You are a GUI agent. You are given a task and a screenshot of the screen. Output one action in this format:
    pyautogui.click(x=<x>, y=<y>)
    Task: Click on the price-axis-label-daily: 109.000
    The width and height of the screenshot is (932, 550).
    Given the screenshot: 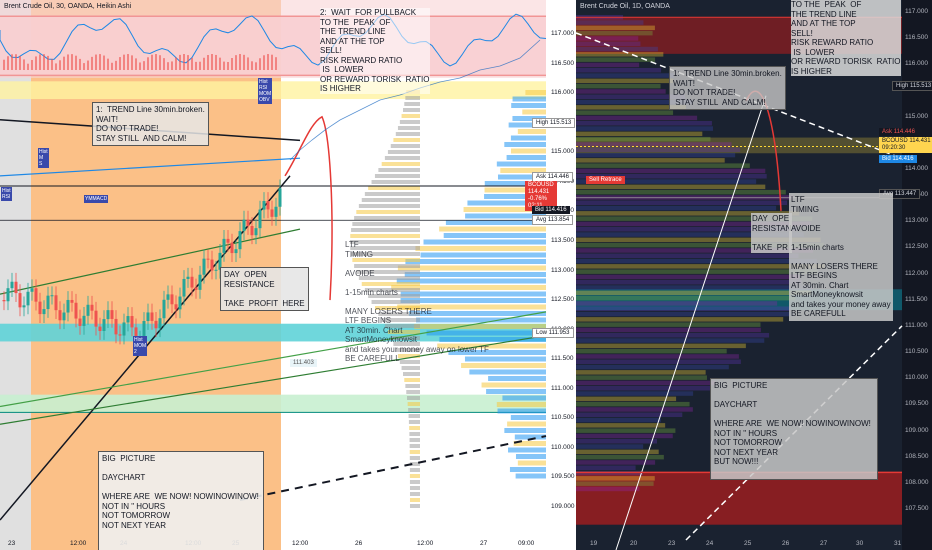 What is the action you would take?
    pyautogui.click(x=917, y=430)
    